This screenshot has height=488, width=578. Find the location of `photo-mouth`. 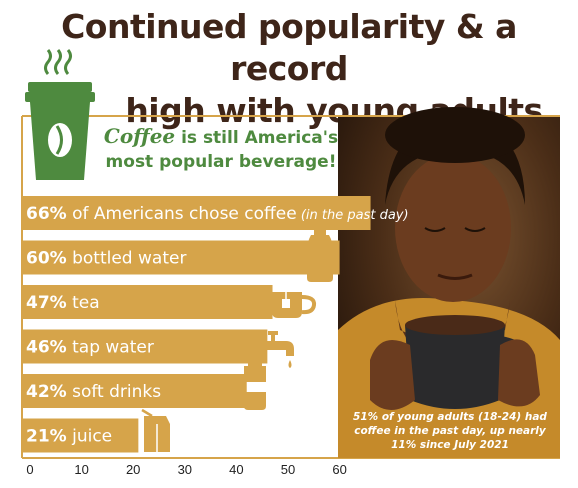

photo-mouth is located at coordinates (455, 276).